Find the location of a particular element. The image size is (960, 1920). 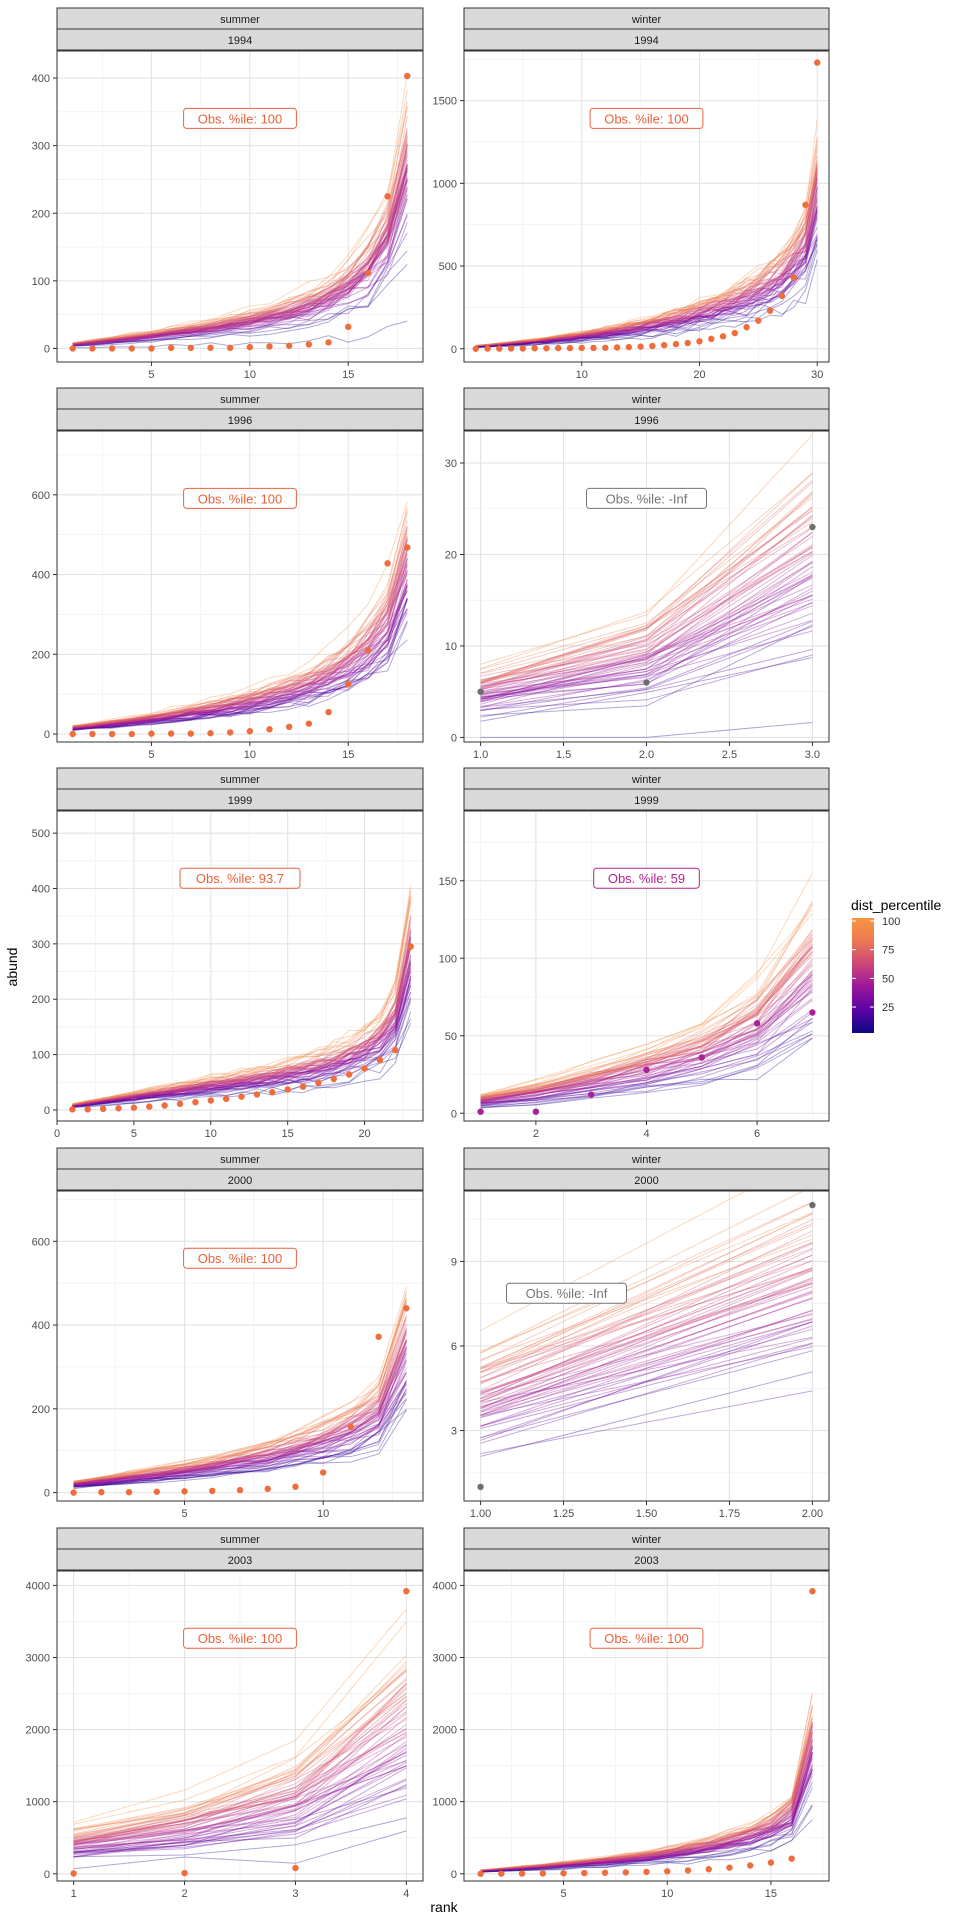

obs-percentile-label: Obs. %ile: 100 is located at coordinates (646, 118).